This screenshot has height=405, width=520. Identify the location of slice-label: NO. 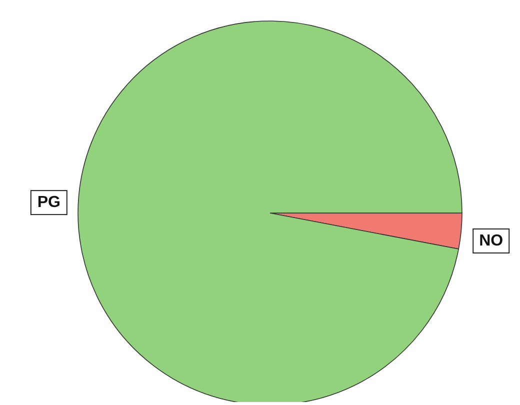
(491, 241).